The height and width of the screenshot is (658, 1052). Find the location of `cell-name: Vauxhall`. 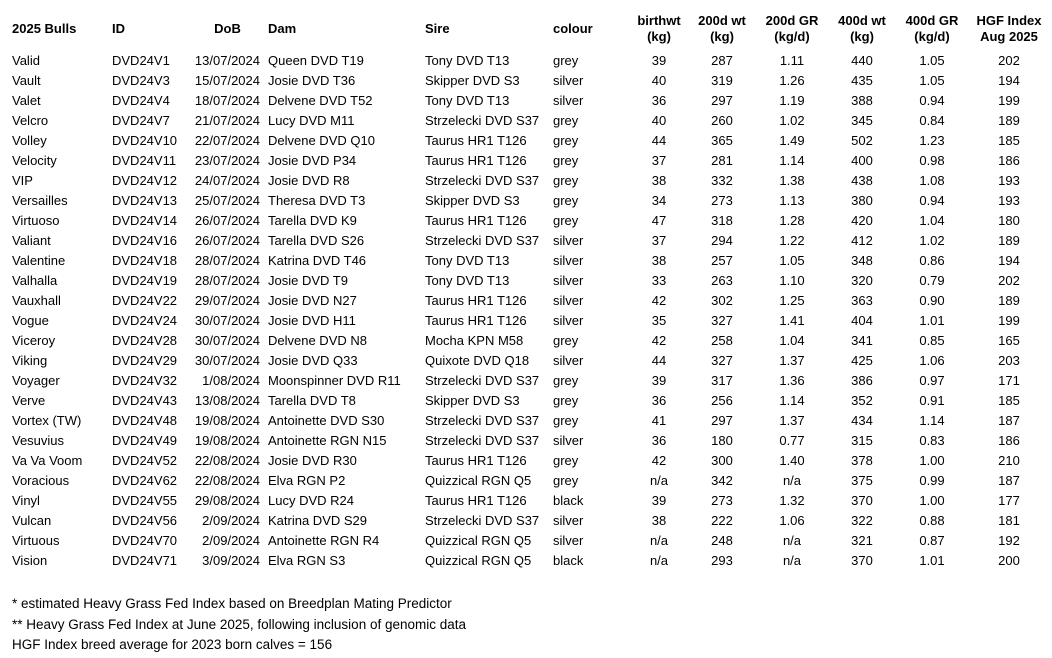

cell-name: Vauxhall is located at coordinates (36, 300).